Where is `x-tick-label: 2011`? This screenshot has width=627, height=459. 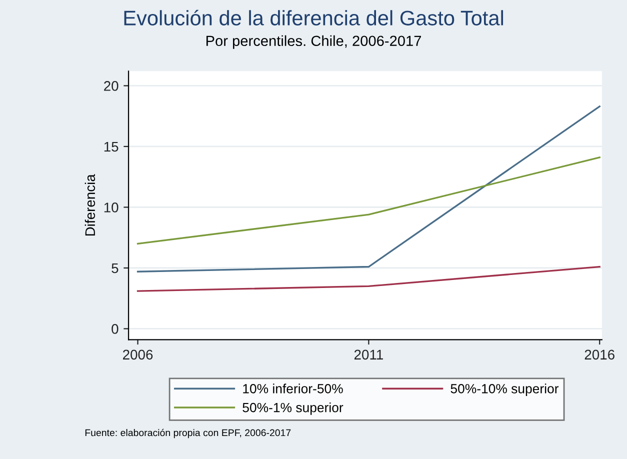
x-tick-label: 2011 is located at coordinates (368, 355).